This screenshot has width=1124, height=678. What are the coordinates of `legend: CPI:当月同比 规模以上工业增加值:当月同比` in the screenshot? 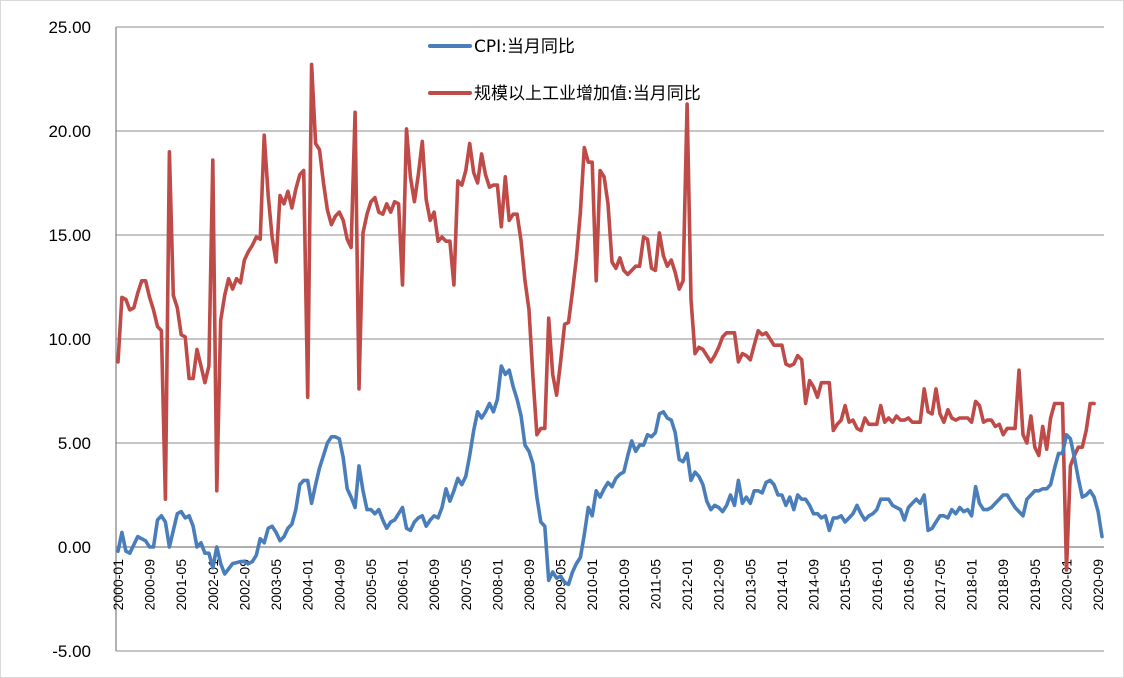 It's located at (564, 70).